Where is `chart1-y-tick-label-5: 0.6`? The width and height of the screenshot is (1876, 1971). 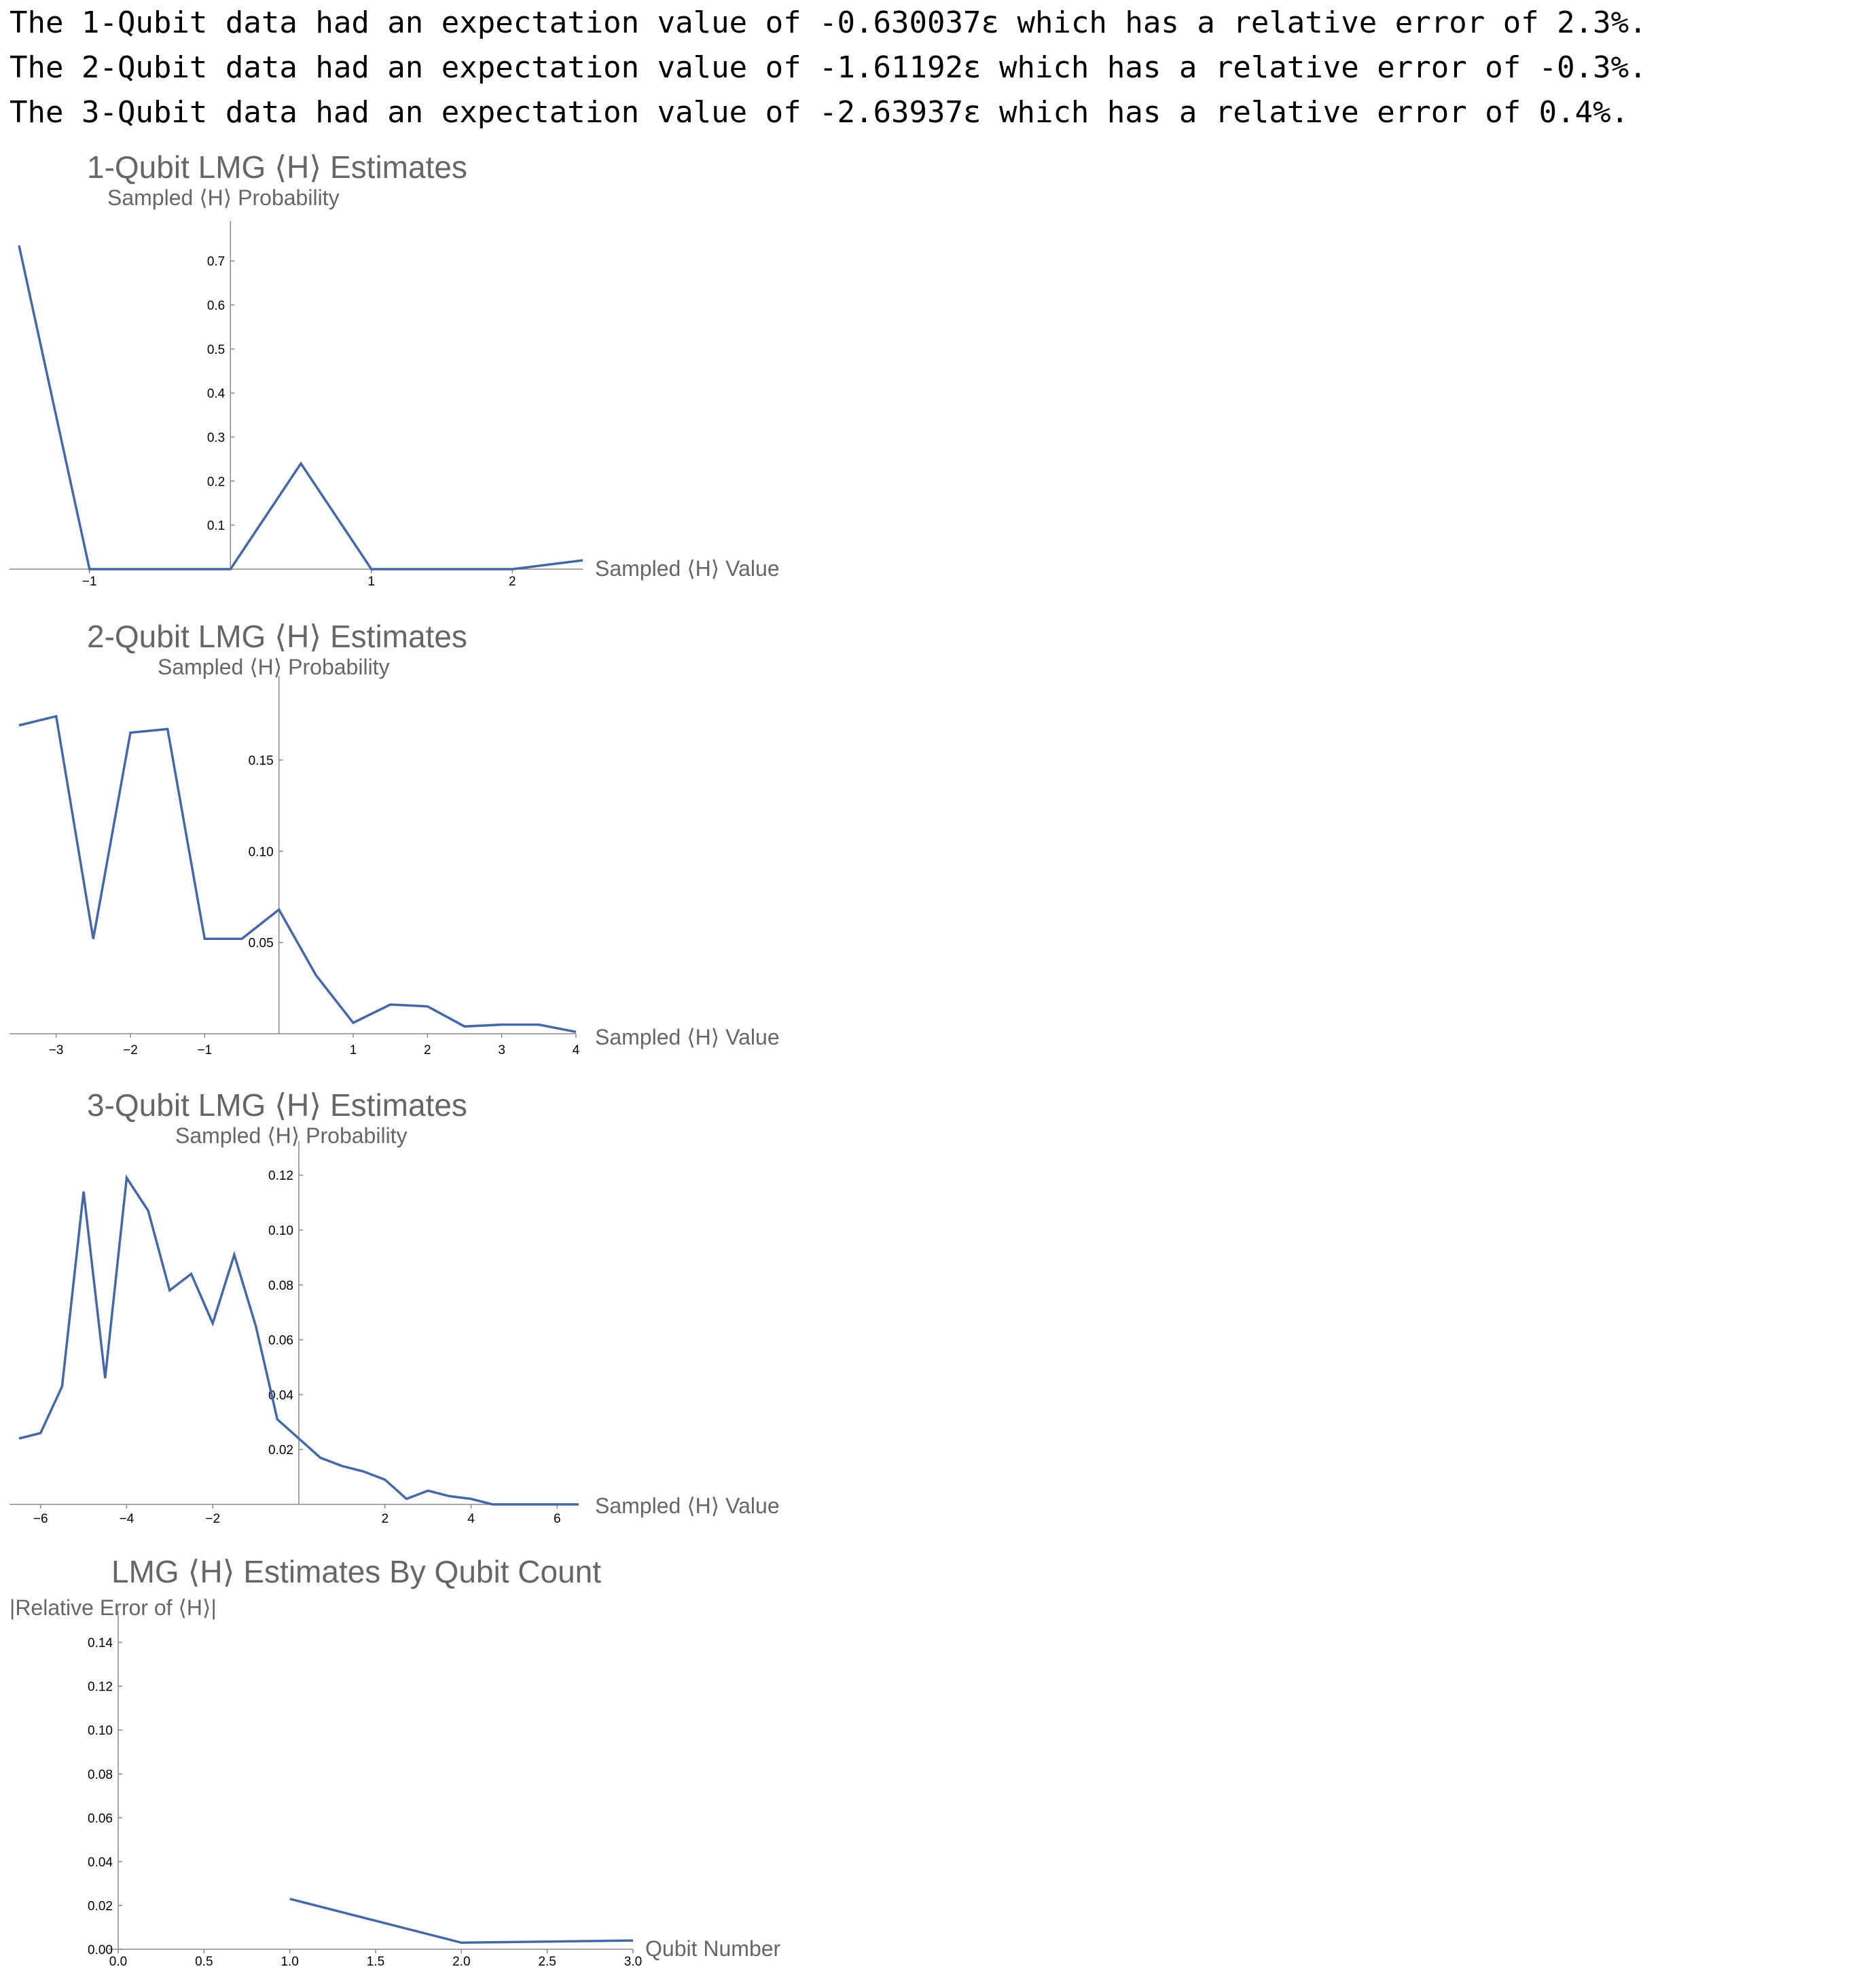
chart1-y-tick-label-5: 0.6 is located at coordinates (216, 306).